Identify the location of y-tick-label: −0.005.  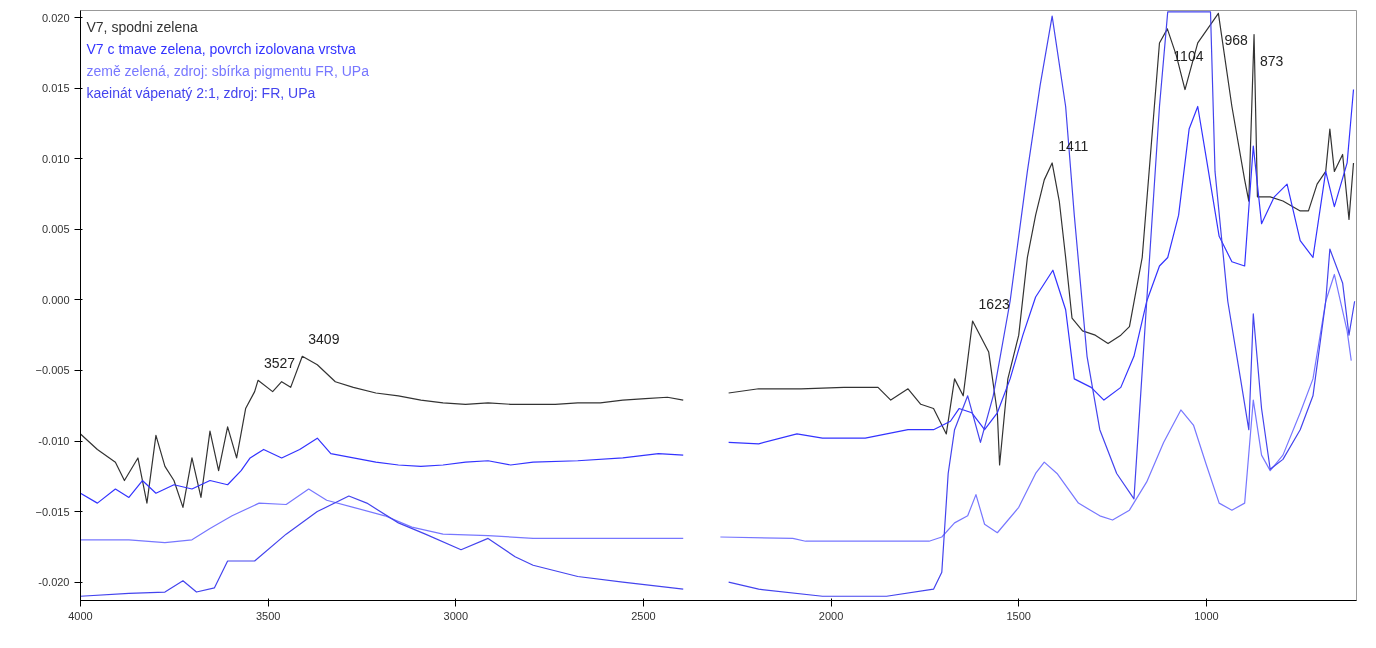
(52, 370).